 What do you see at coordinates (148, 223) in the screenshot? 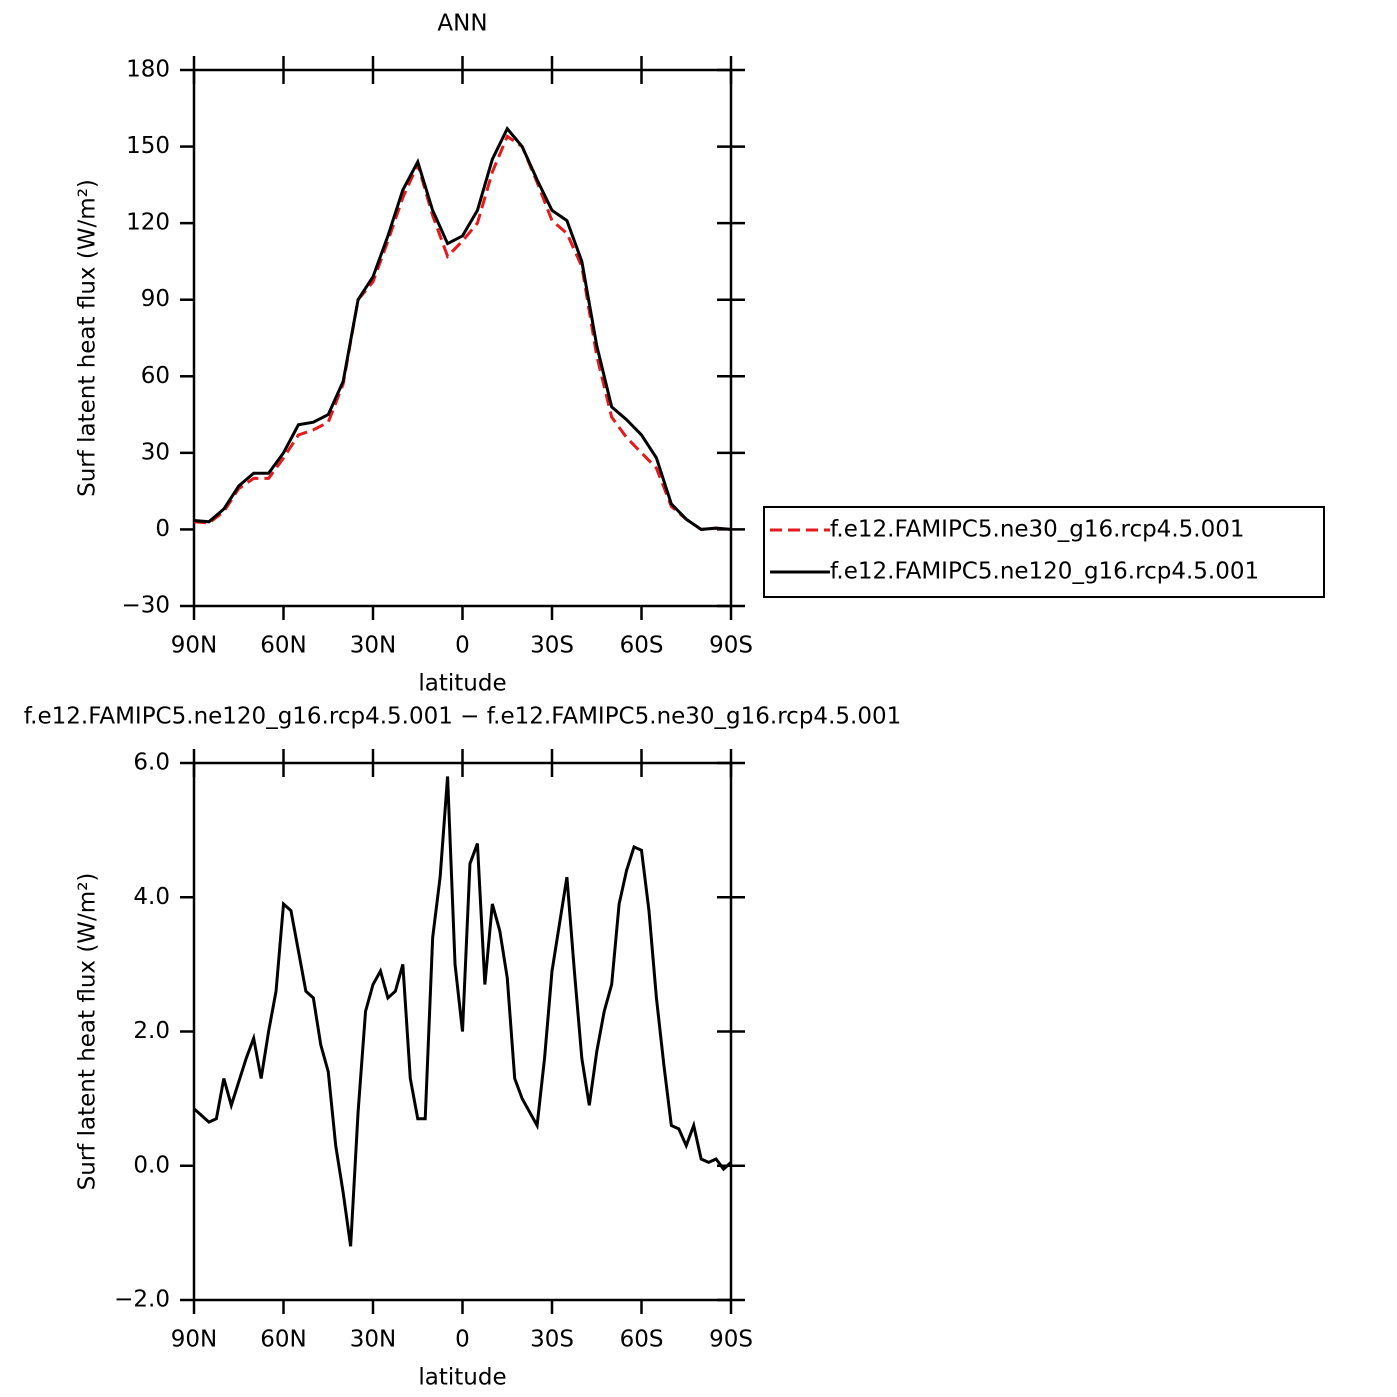
I see `y-tick-label: 120` at bounding box center [148, 223].